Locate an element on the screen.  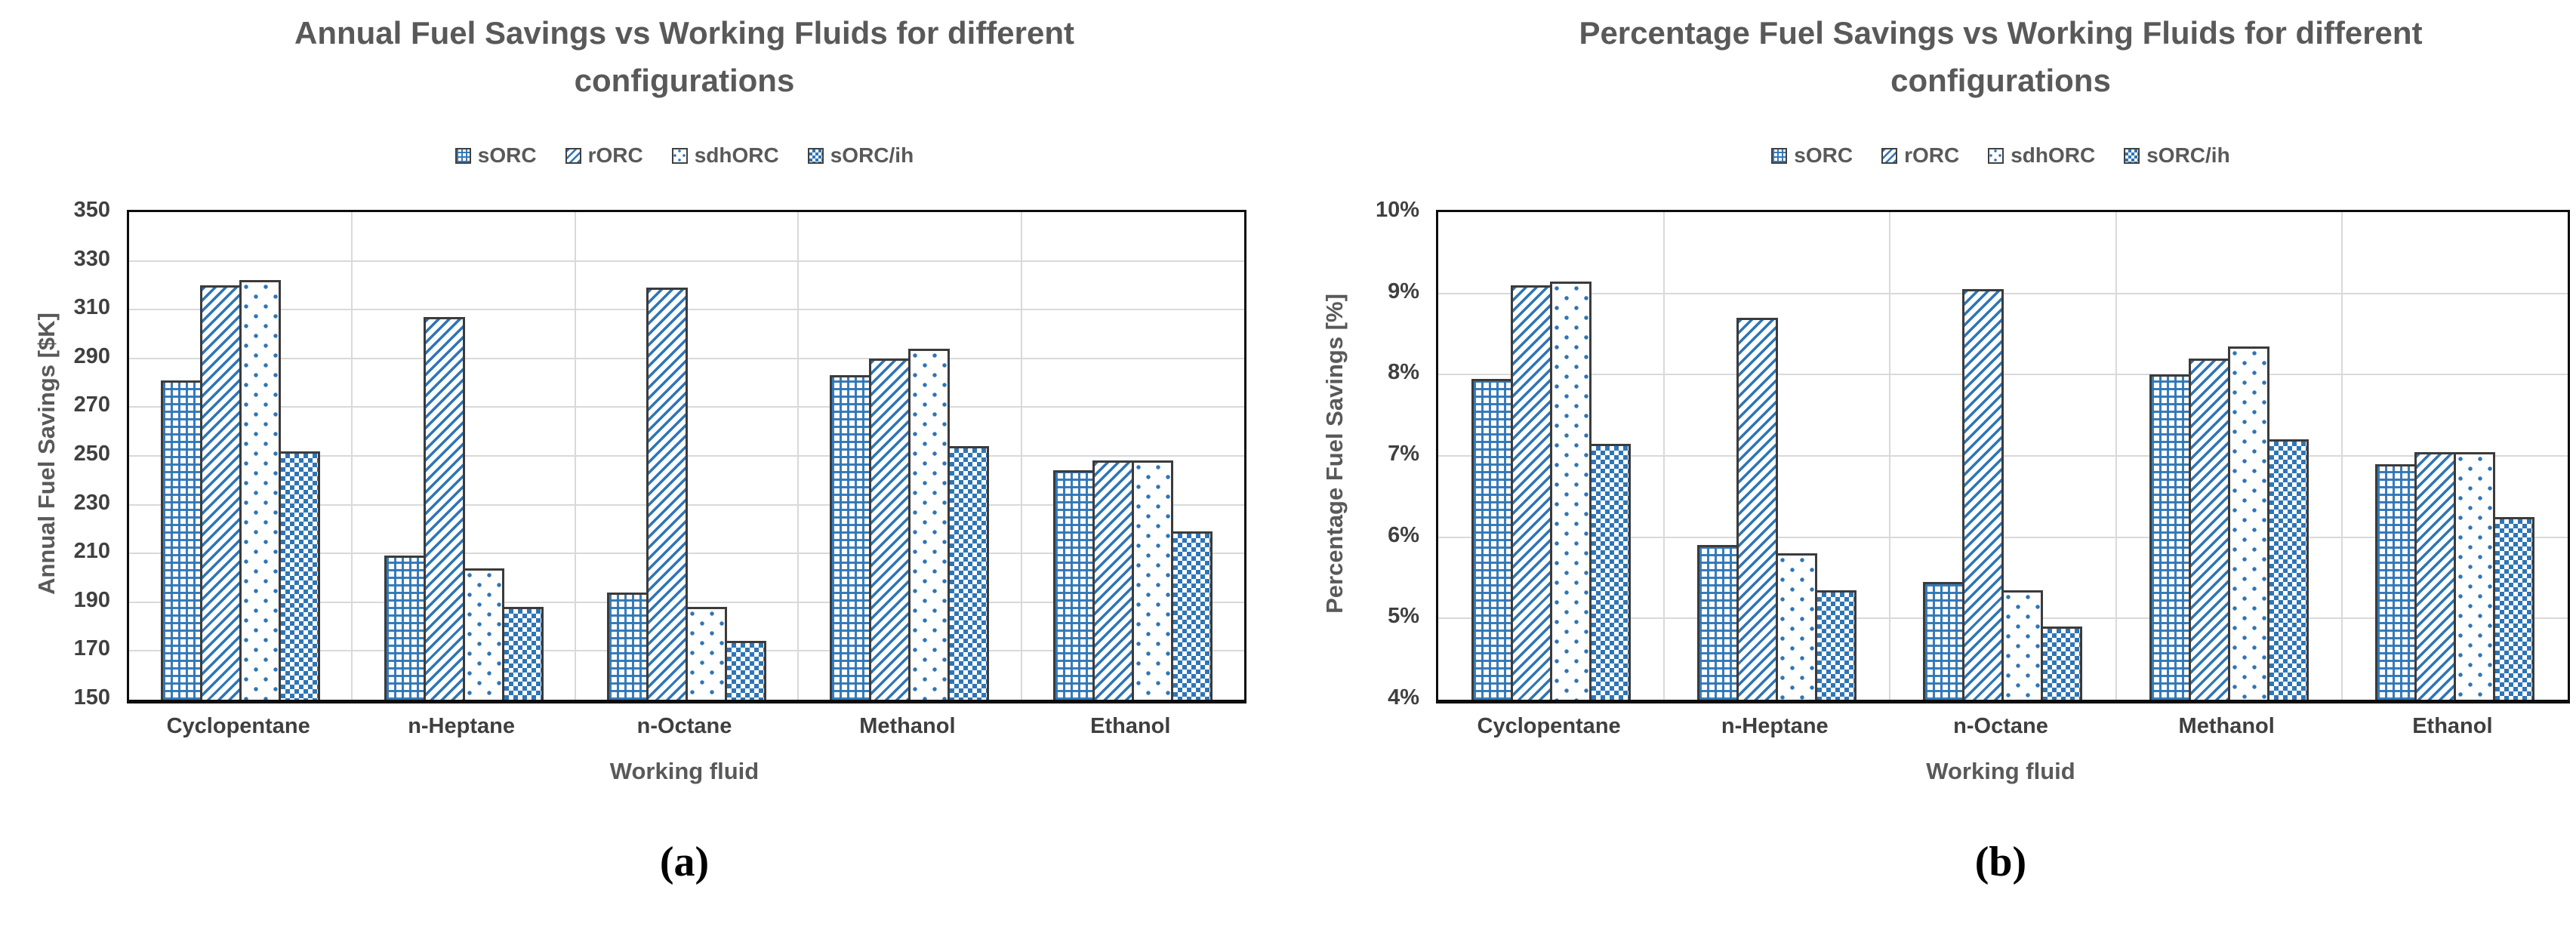
bar-sORC/ih-n-Octane is located at coordinates (745, 670).